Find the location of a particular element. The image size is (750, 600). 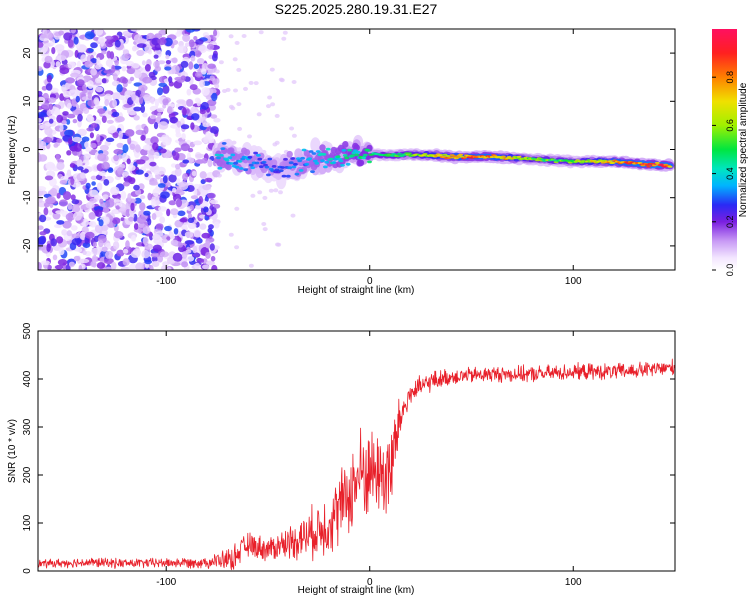

y-tick-label: 300 is located at coordinates (27, 426).